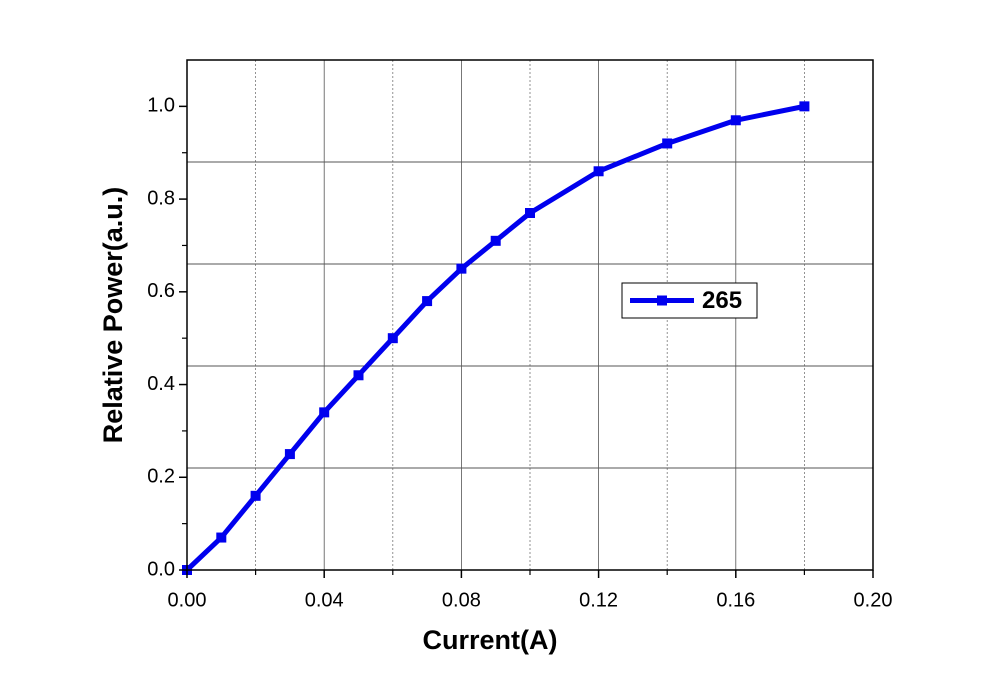  I want to click on x-tick-label: 0.12, so click(598, 600).